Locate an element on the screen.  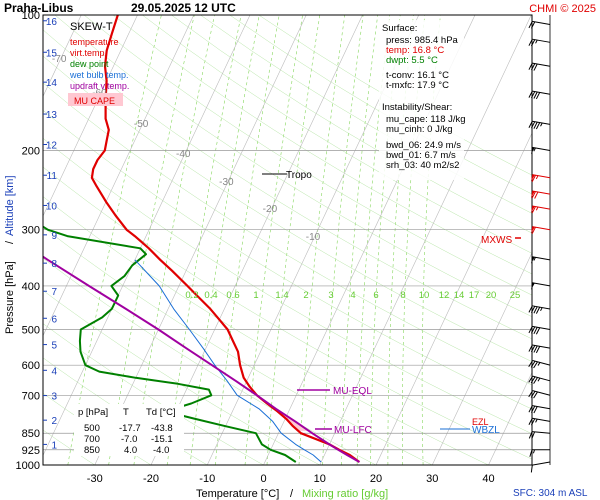
mixing-ratio-label: 2 is located at coordinates (305, 295).